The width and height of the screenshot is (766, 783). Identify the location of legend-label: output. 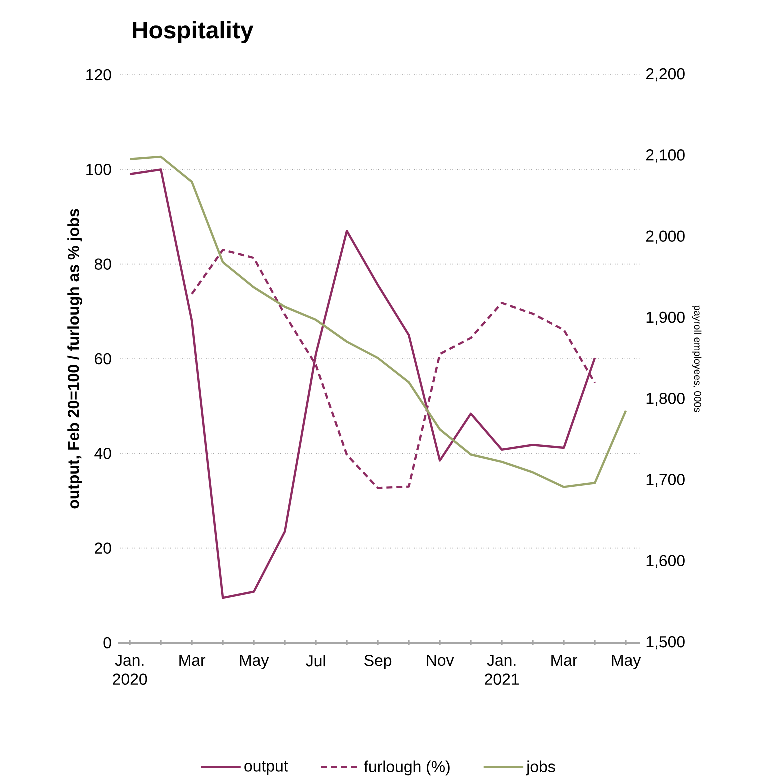
(266, 768).